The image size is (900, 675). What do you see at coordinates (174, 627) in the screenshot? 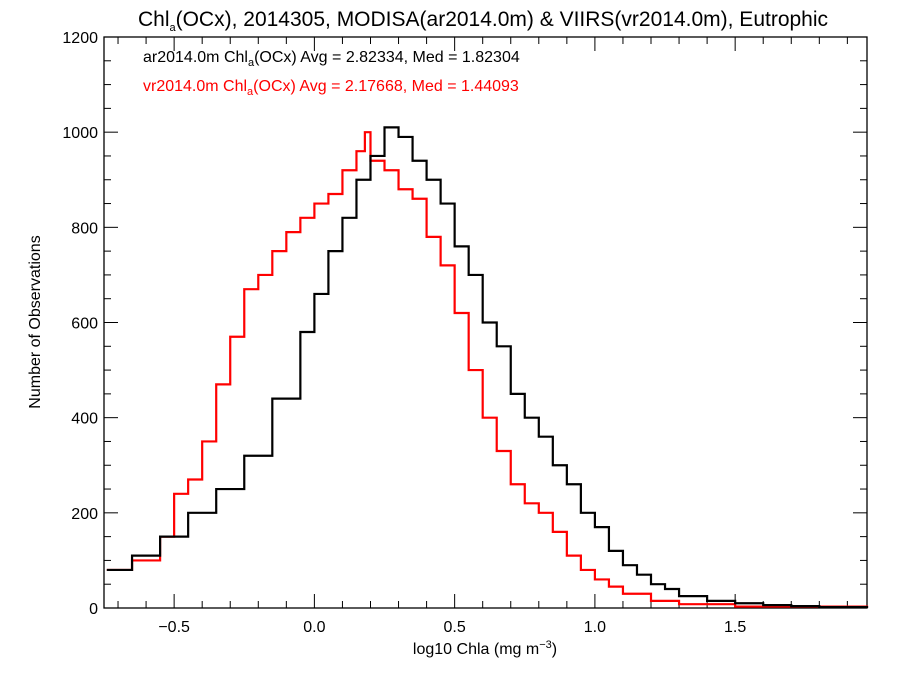
I see `x-tick-label: −0.5` at bounding box center [174, 627].